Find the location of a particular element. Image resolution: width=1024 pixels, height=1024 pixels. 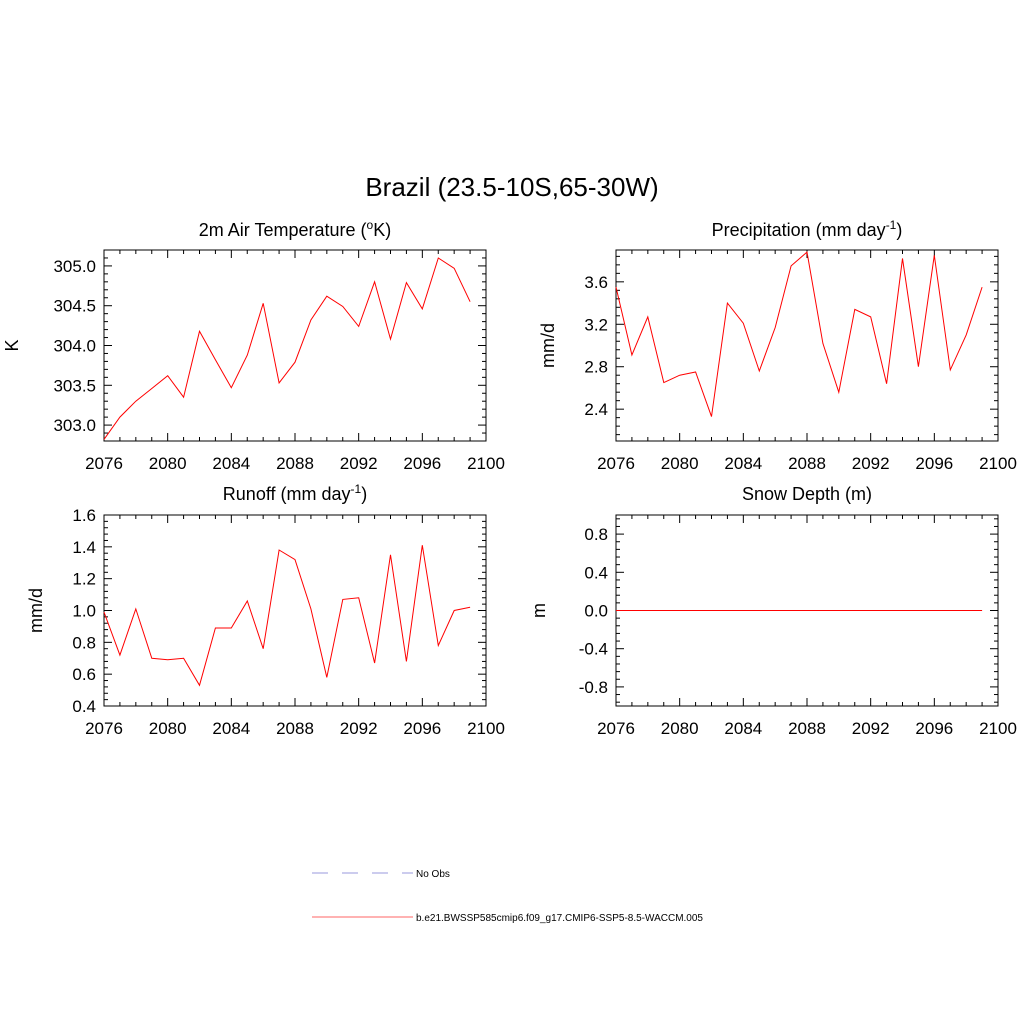

y-tick-label: 0.0 is located at coordinates (596, 611).